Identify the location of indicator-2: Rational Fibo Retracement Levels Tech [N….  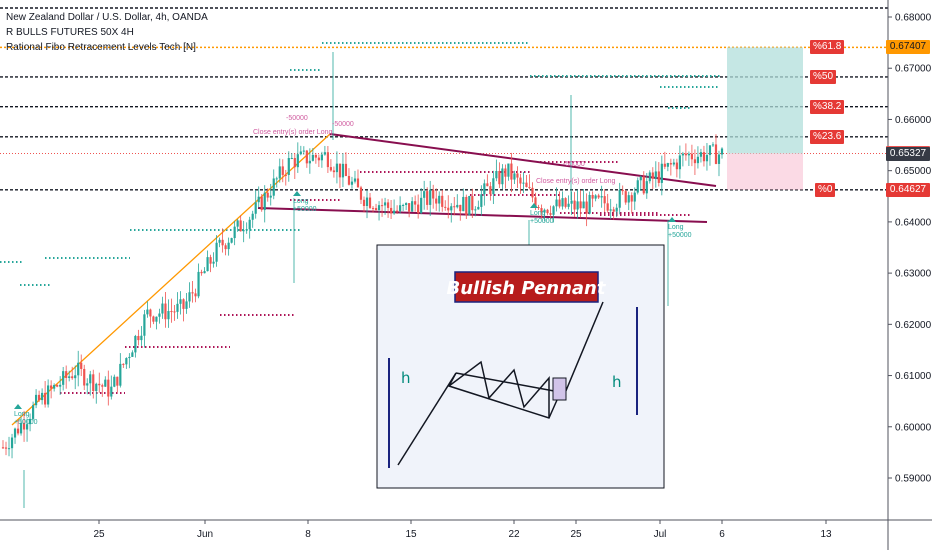
(101, 47).